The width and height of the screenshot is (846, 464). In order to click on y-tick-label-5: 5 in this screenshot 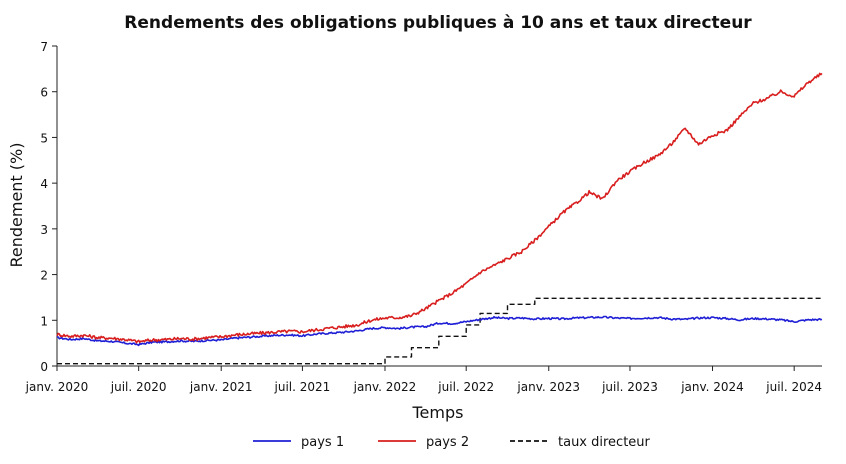, I will do `click(44, 138)`.